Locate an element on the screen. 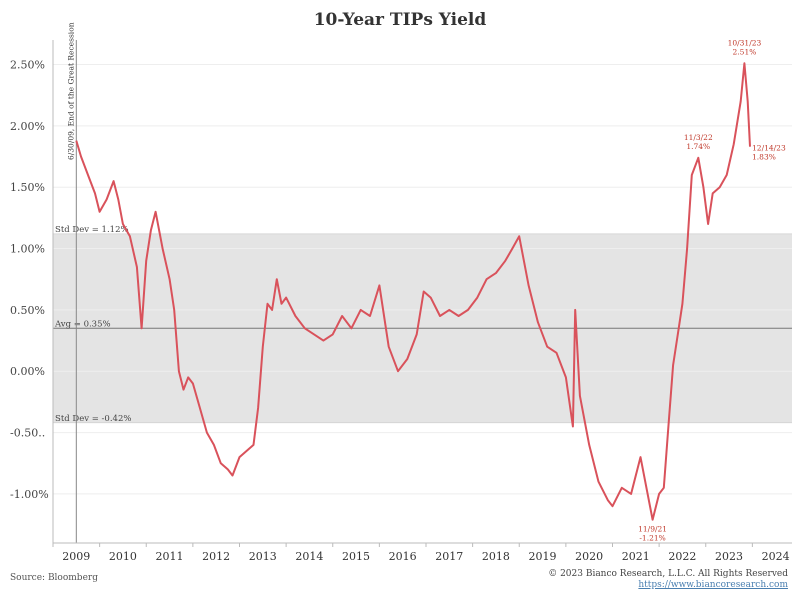 This screenshot has width=800, height=600. x-tick-label: 2012 is located at coordinates (216, 556).